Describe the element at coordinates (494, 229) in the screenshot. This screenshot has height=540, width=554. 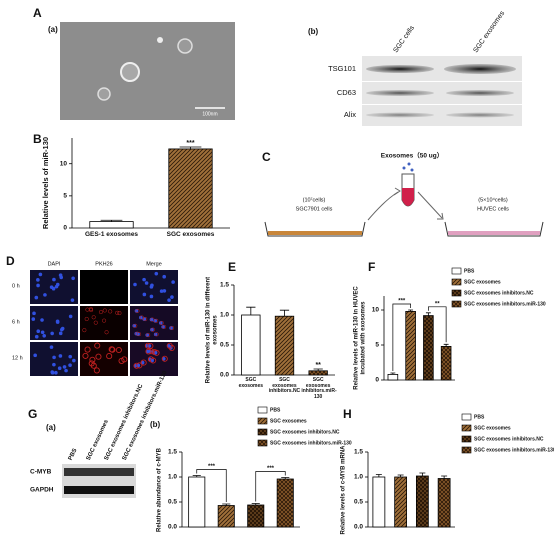
I see `dish` at that location.